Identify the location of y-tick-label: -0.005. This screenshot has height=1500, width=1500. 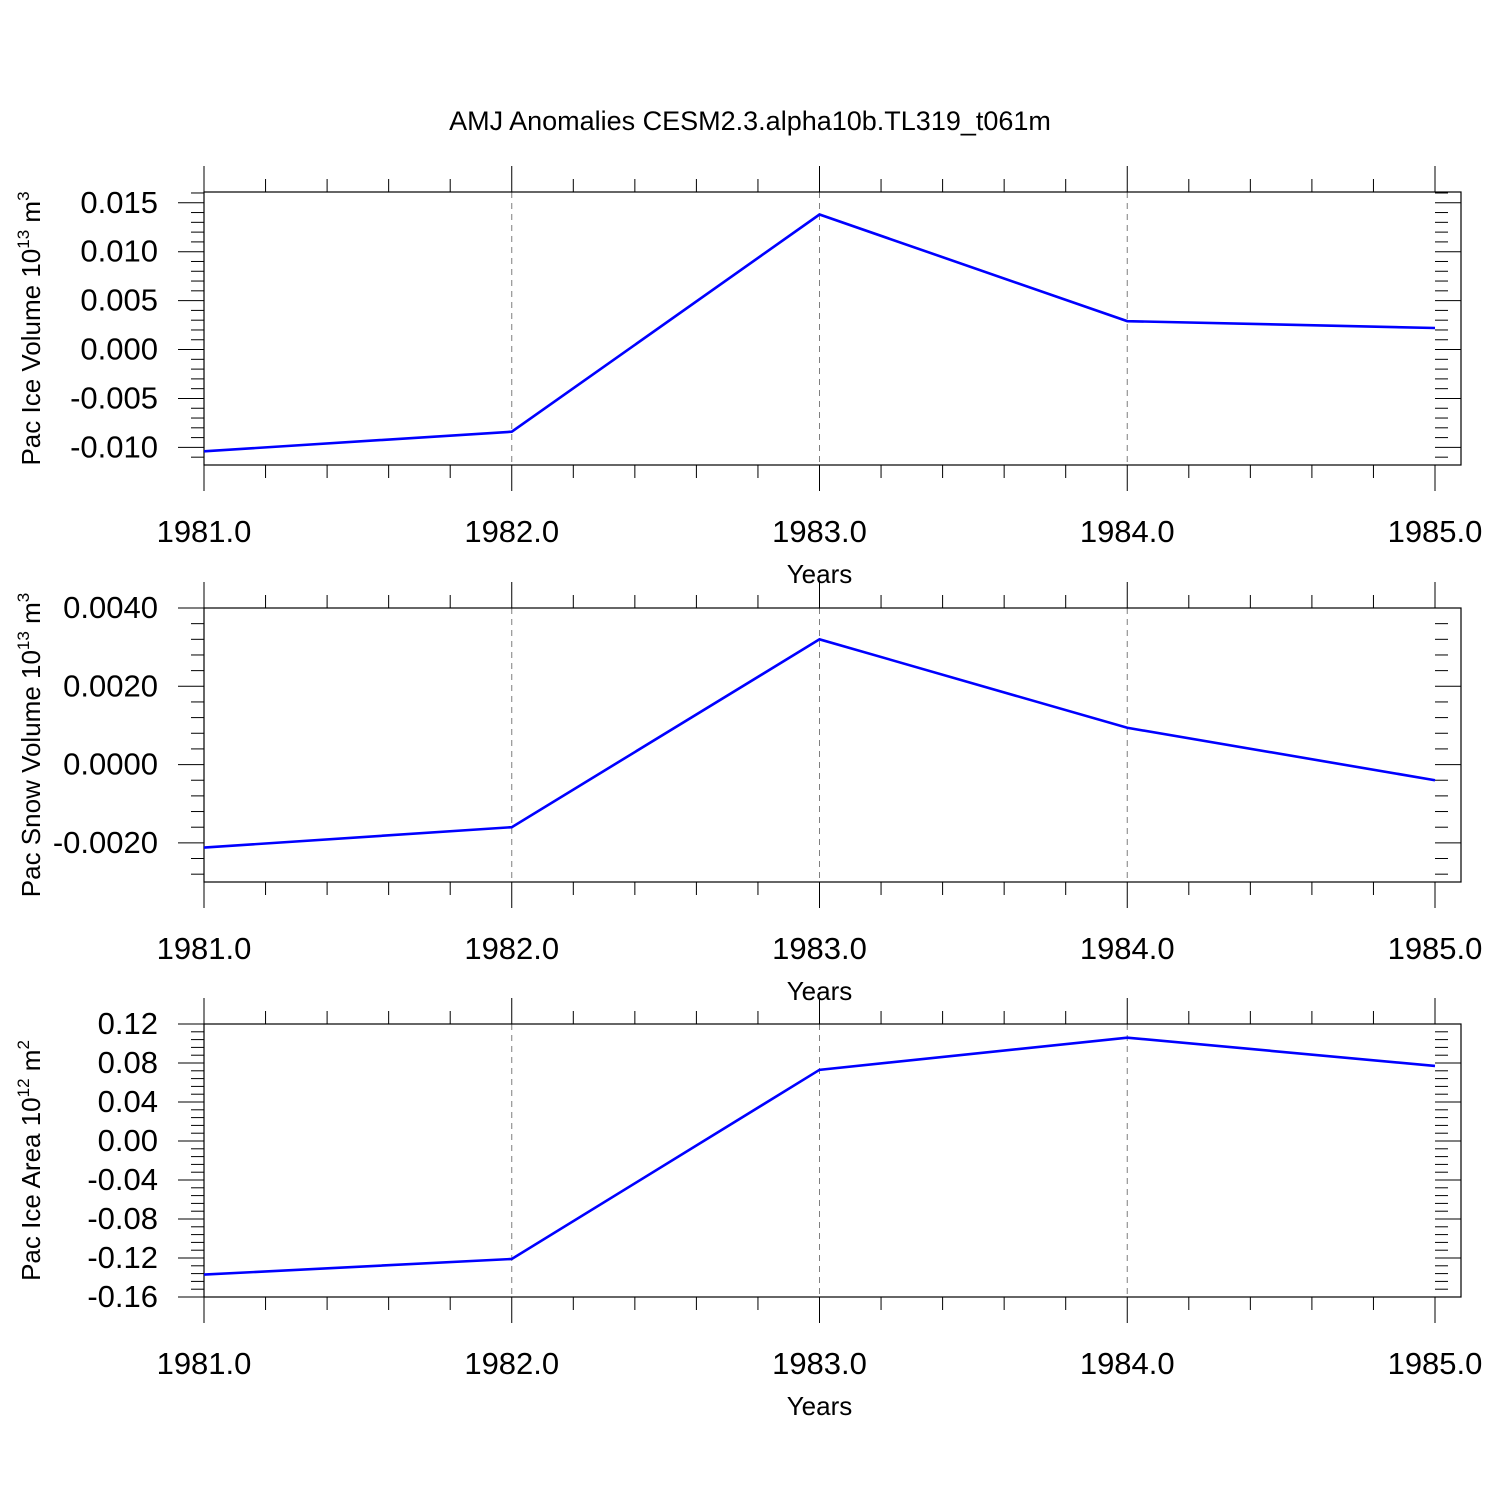
(114, 397).